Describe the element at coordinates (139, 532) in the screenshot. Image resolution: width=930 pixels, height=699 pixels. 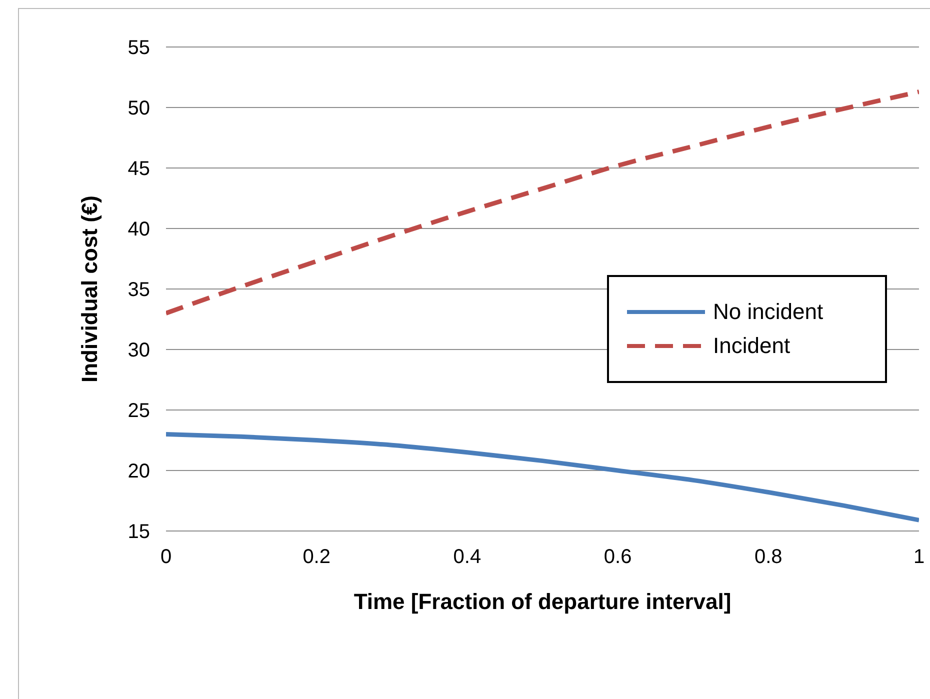
I see `y-tick-label: 15` at that location.